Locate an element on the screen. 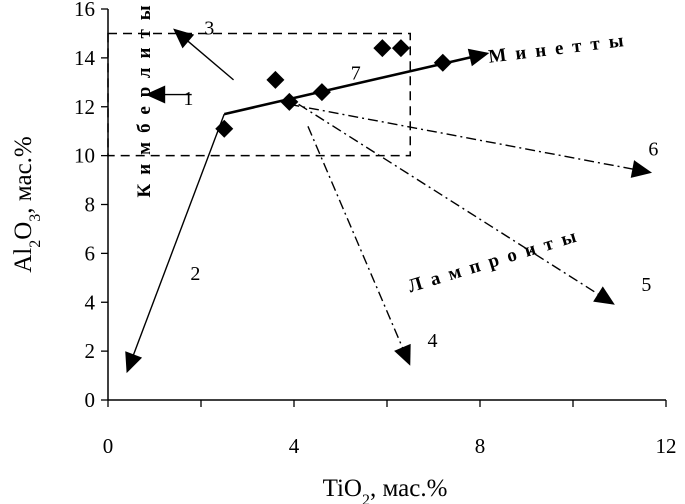  trend-label-5: 5 is located at coordinates (646, 285).